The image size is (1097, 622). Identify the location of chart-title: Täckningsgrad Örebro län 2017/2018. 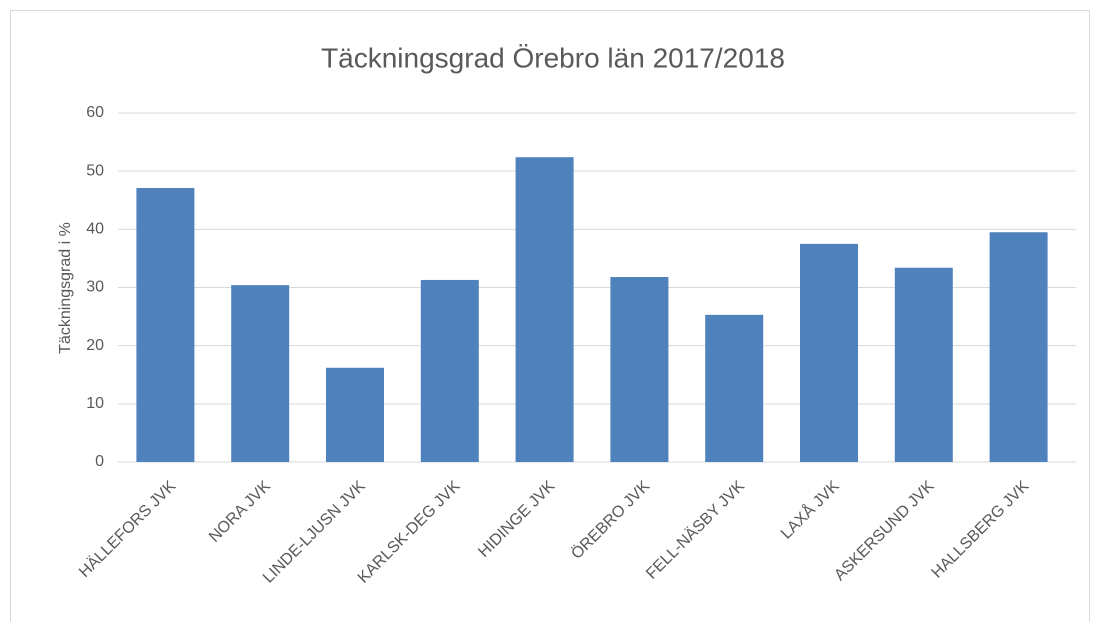
(553, 57).